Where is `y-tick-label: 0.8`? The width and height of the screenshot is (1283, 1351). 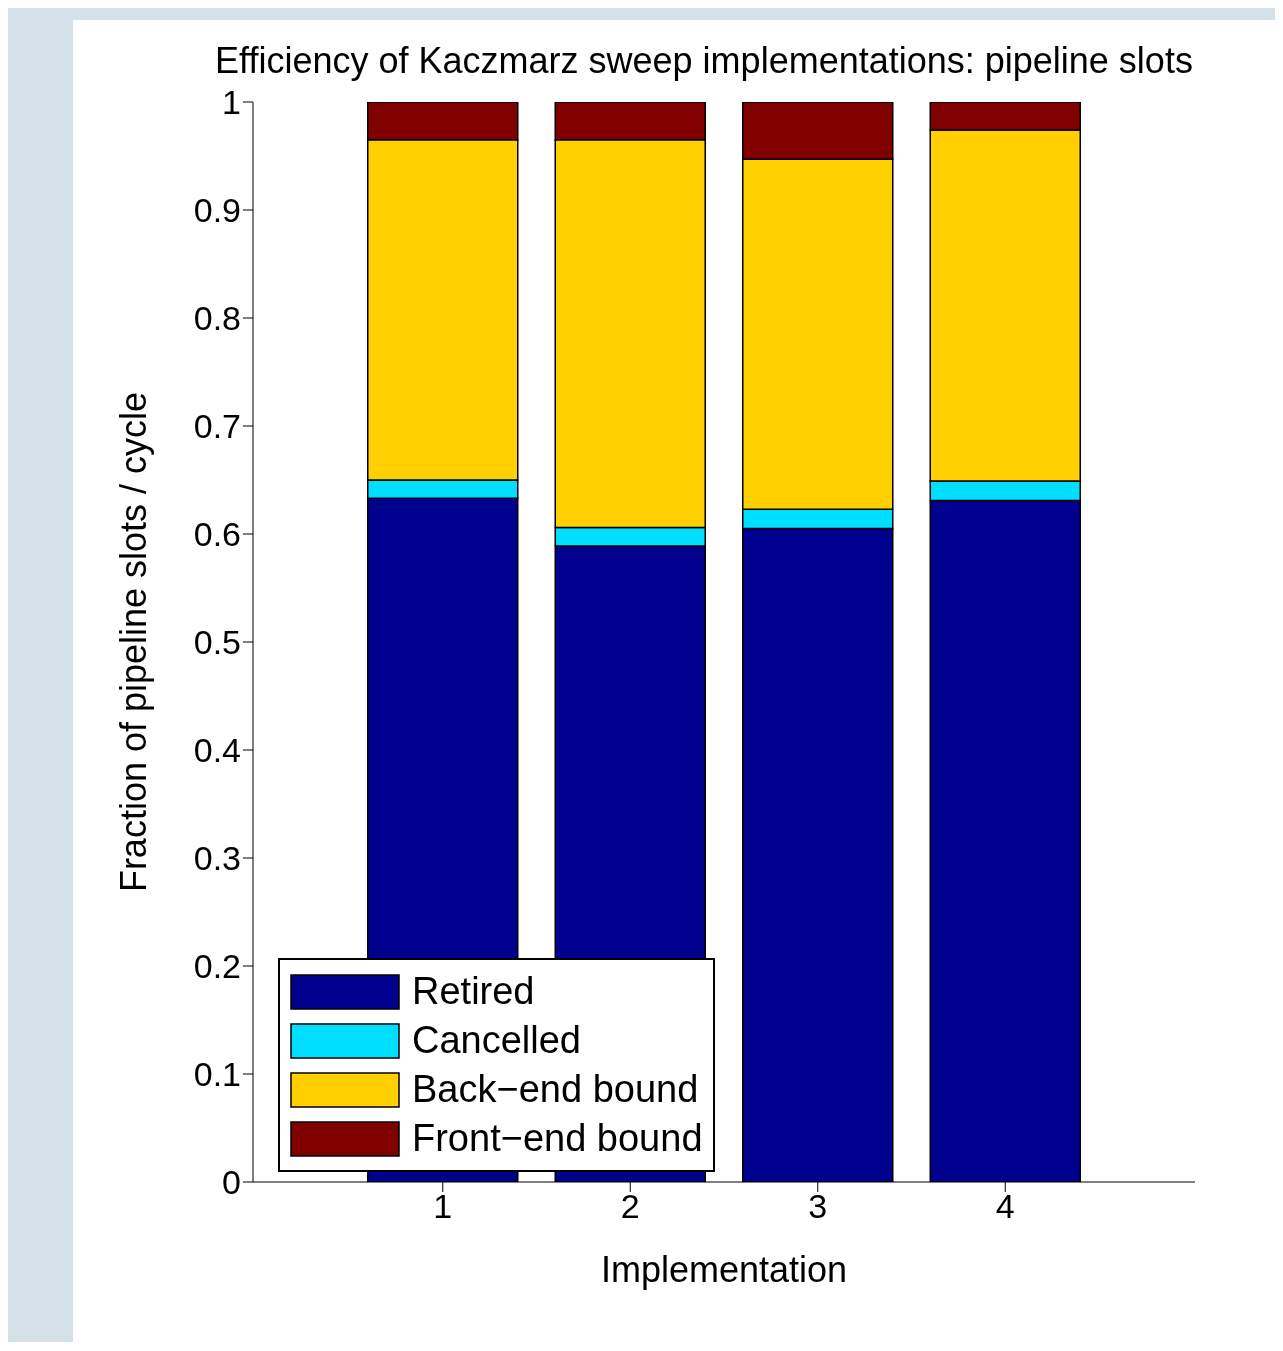 y-tick-label: 0.8 is located at coordinates (217, 318).